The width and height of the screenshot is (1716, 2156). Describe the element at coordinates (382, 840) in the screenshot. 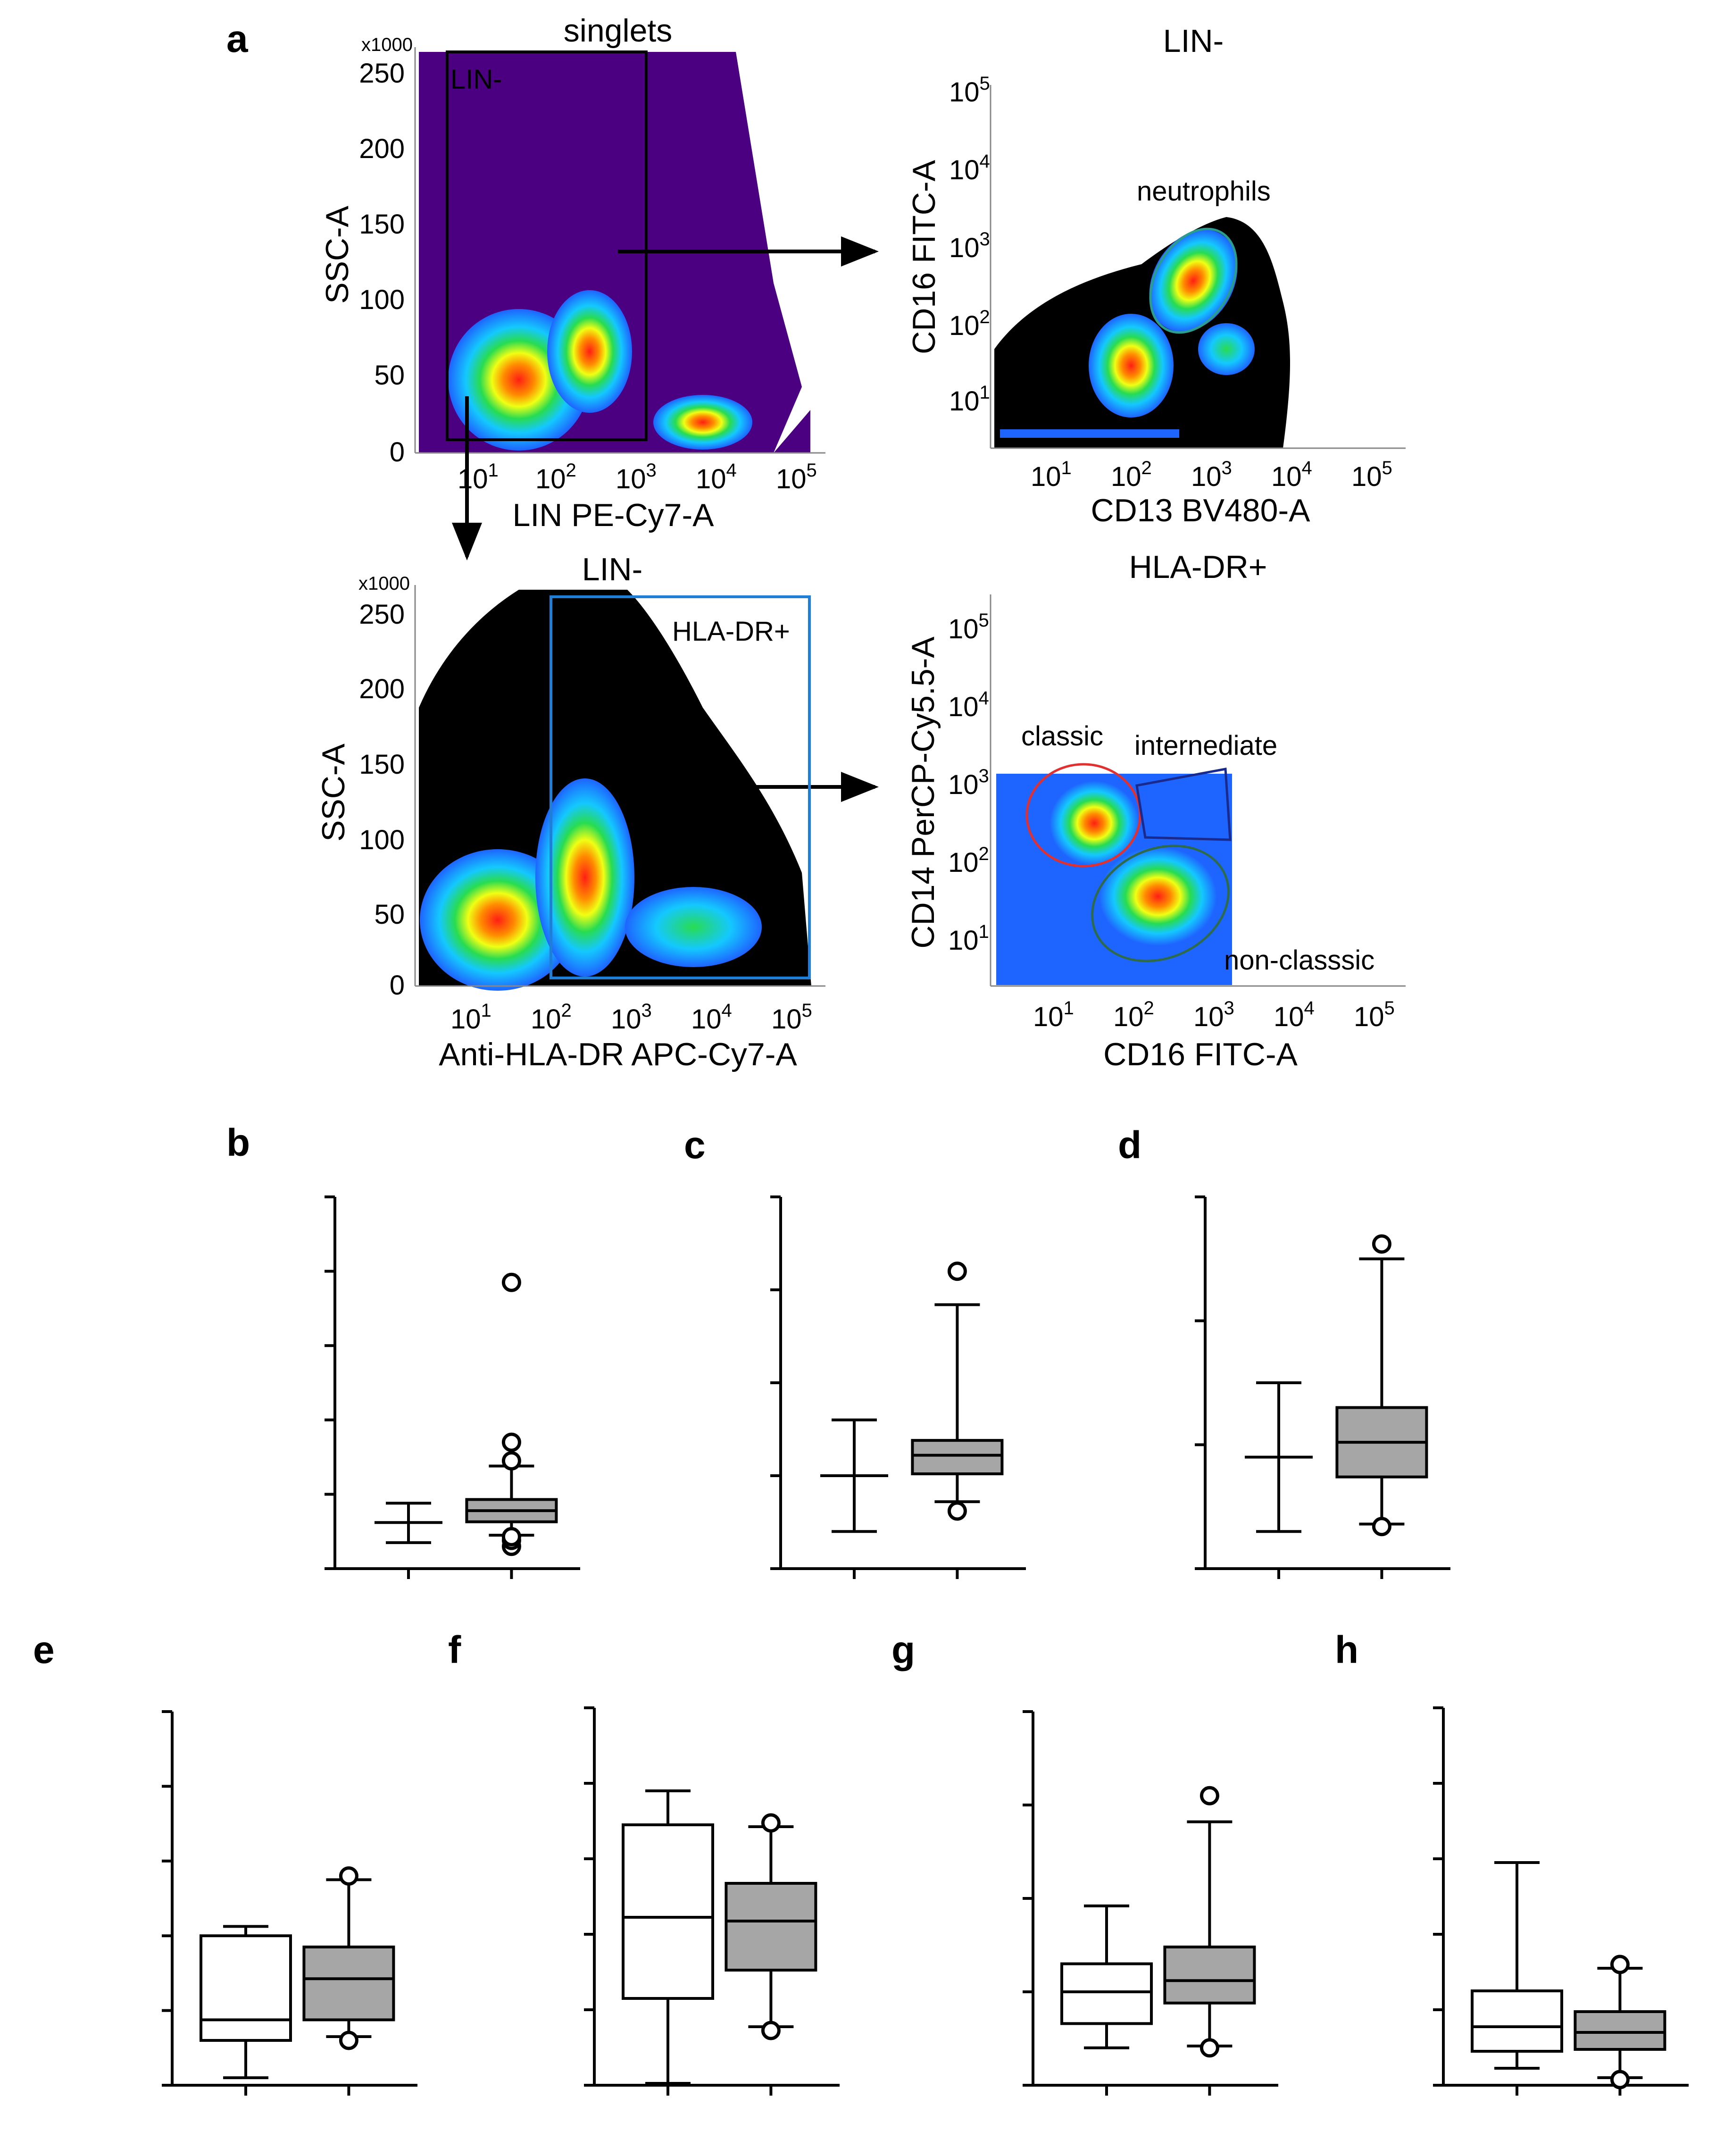

I see `flow3-ytick: 100` at that location.